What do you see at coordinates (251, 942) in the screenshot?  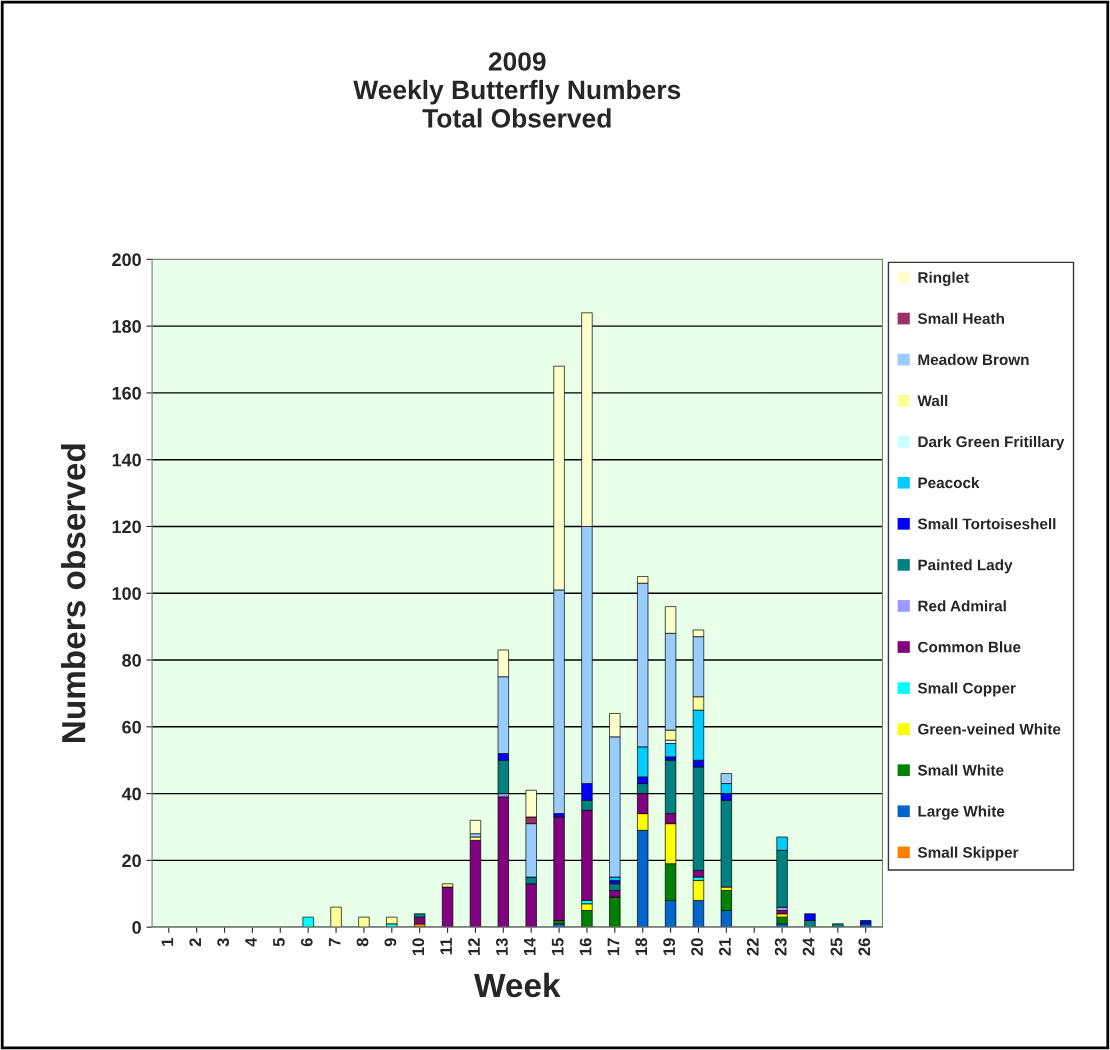 I see `x-tick-label: 4` at bounding box center [251, 942].